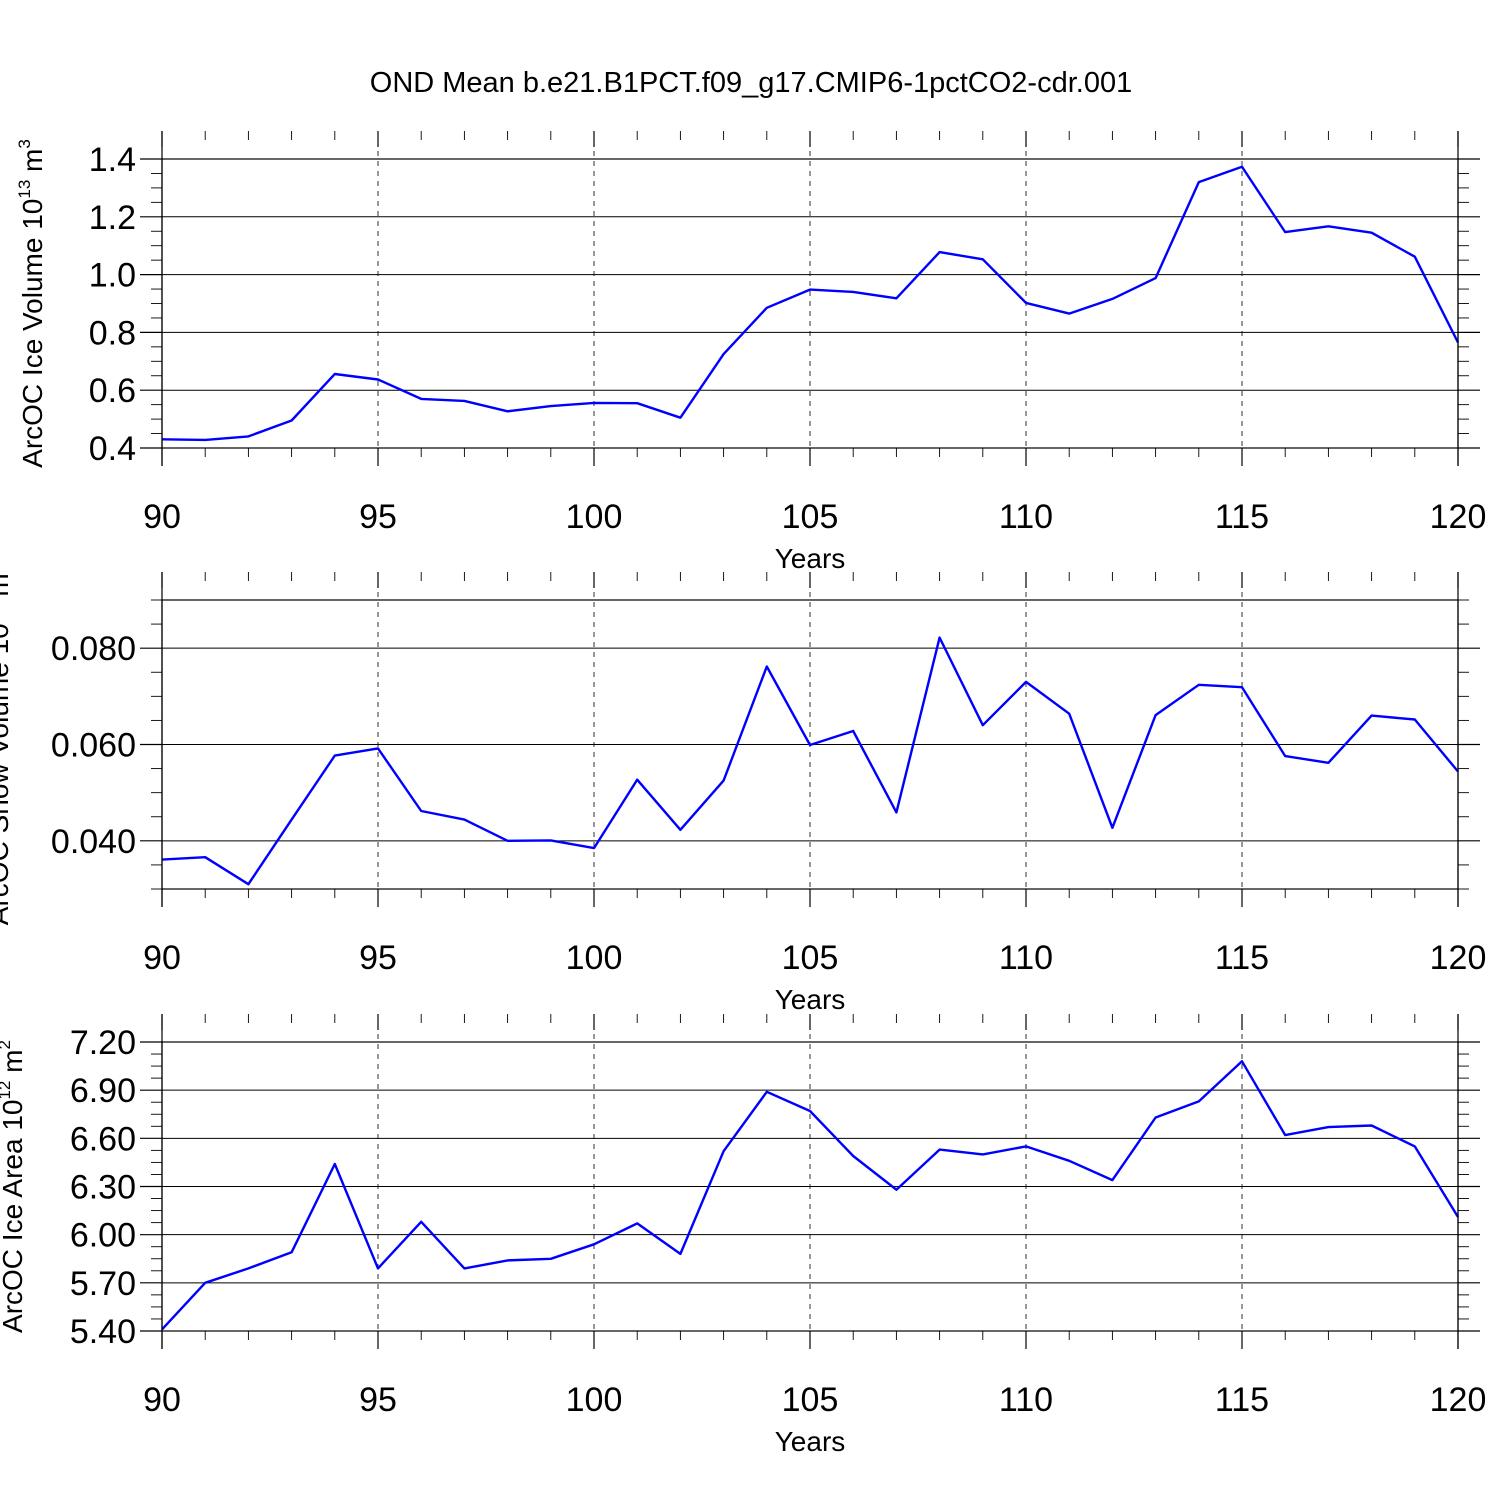 This screenshot has height=1500, width=1500. What do you see at coordinates (103, 1236) in the screenshot?
I see `y-tick-label: 6.00` at bounding box center [103, 1236].